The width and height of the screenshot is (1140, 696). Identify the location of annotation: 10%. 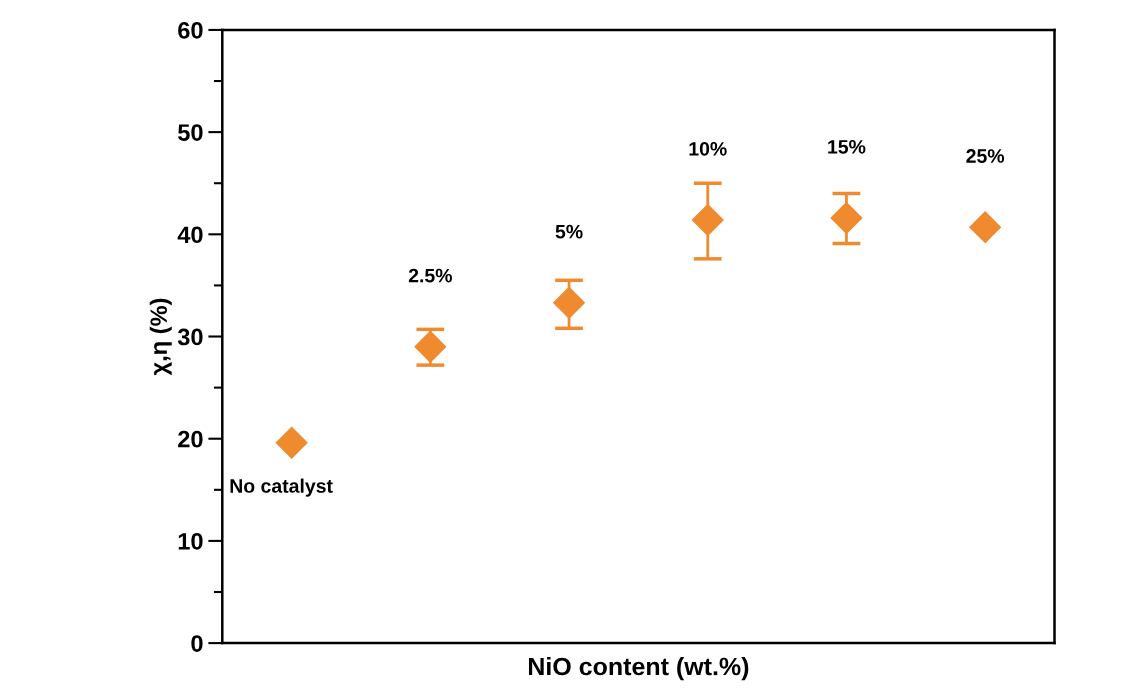
(708, 148).